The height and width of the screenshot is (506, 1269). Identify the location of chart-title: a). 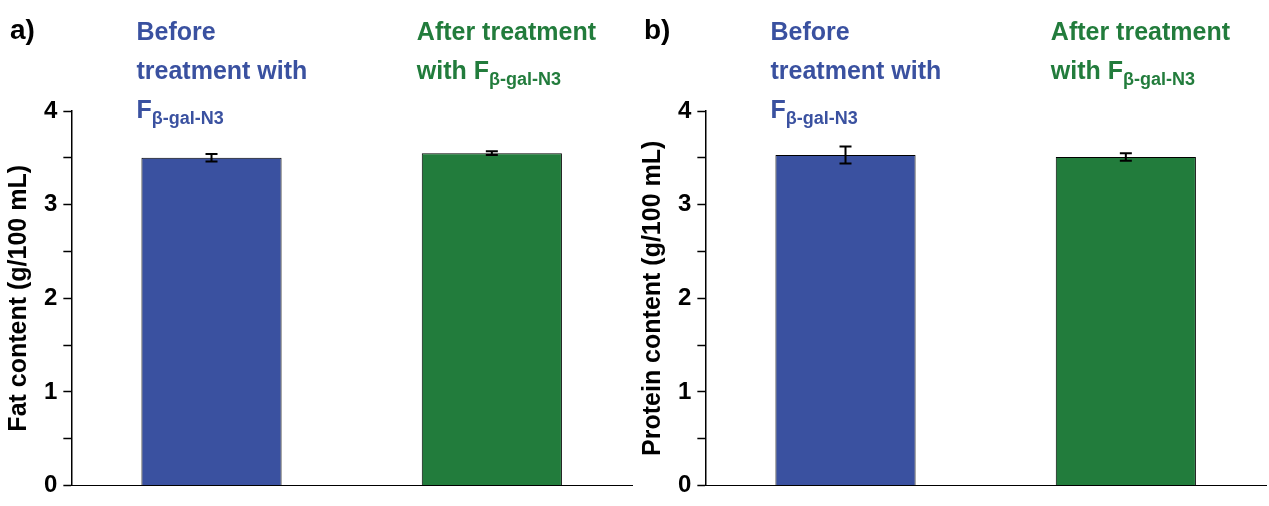
(22, 30).